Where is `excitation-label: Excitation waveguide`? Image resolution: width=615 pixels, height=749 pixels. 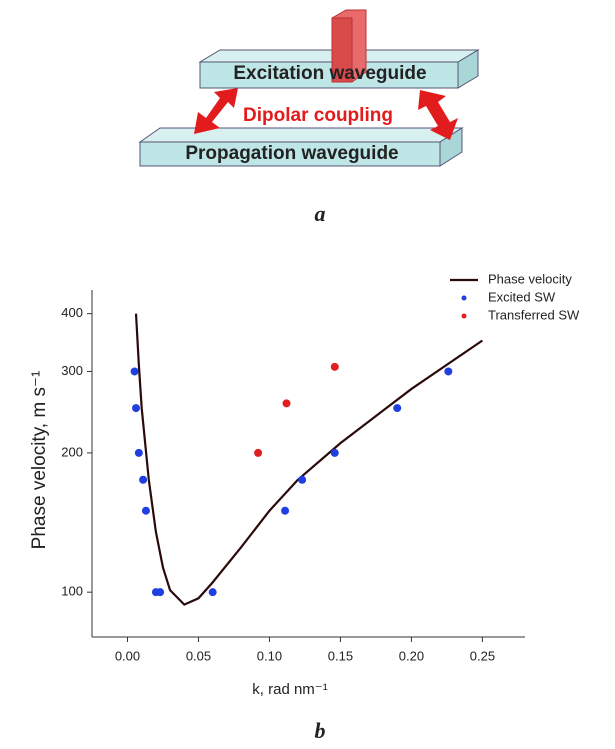 excitation-label: Excitation waveguide is located at coordinates (329, 73).